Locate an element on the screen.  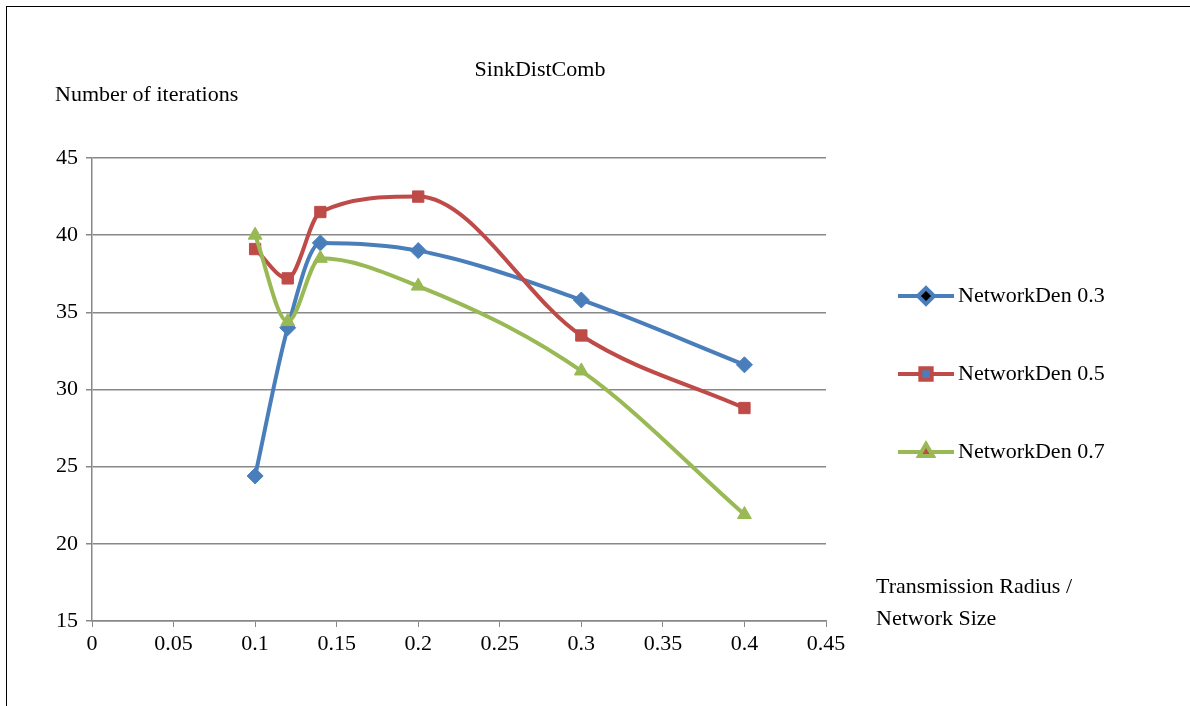
x-tick-label: 0.2 is located at coordinates (418, 642).